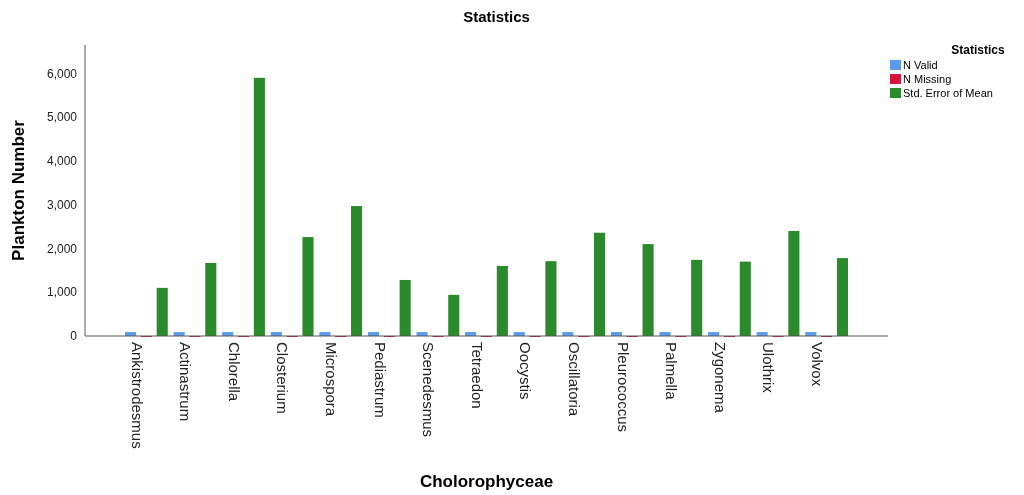  Describe the element at coordinates (672, 371) in the screenshot. I see `x-tick-label: Palmella` at that location.